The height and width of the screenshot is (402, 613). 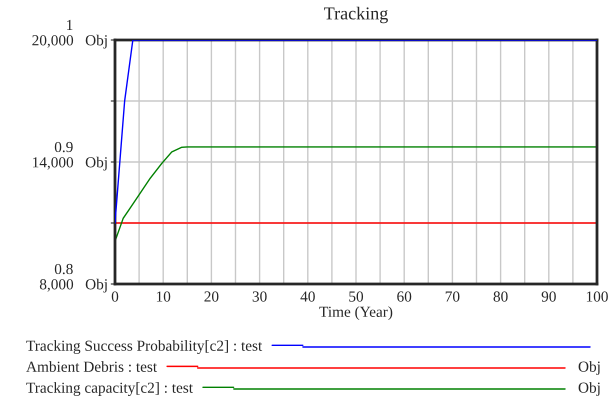 What do you see at coordinates (355, 313) in the screenshot?
I see `x-axis-title: Time (Year)` at bounding box center [355, 313].